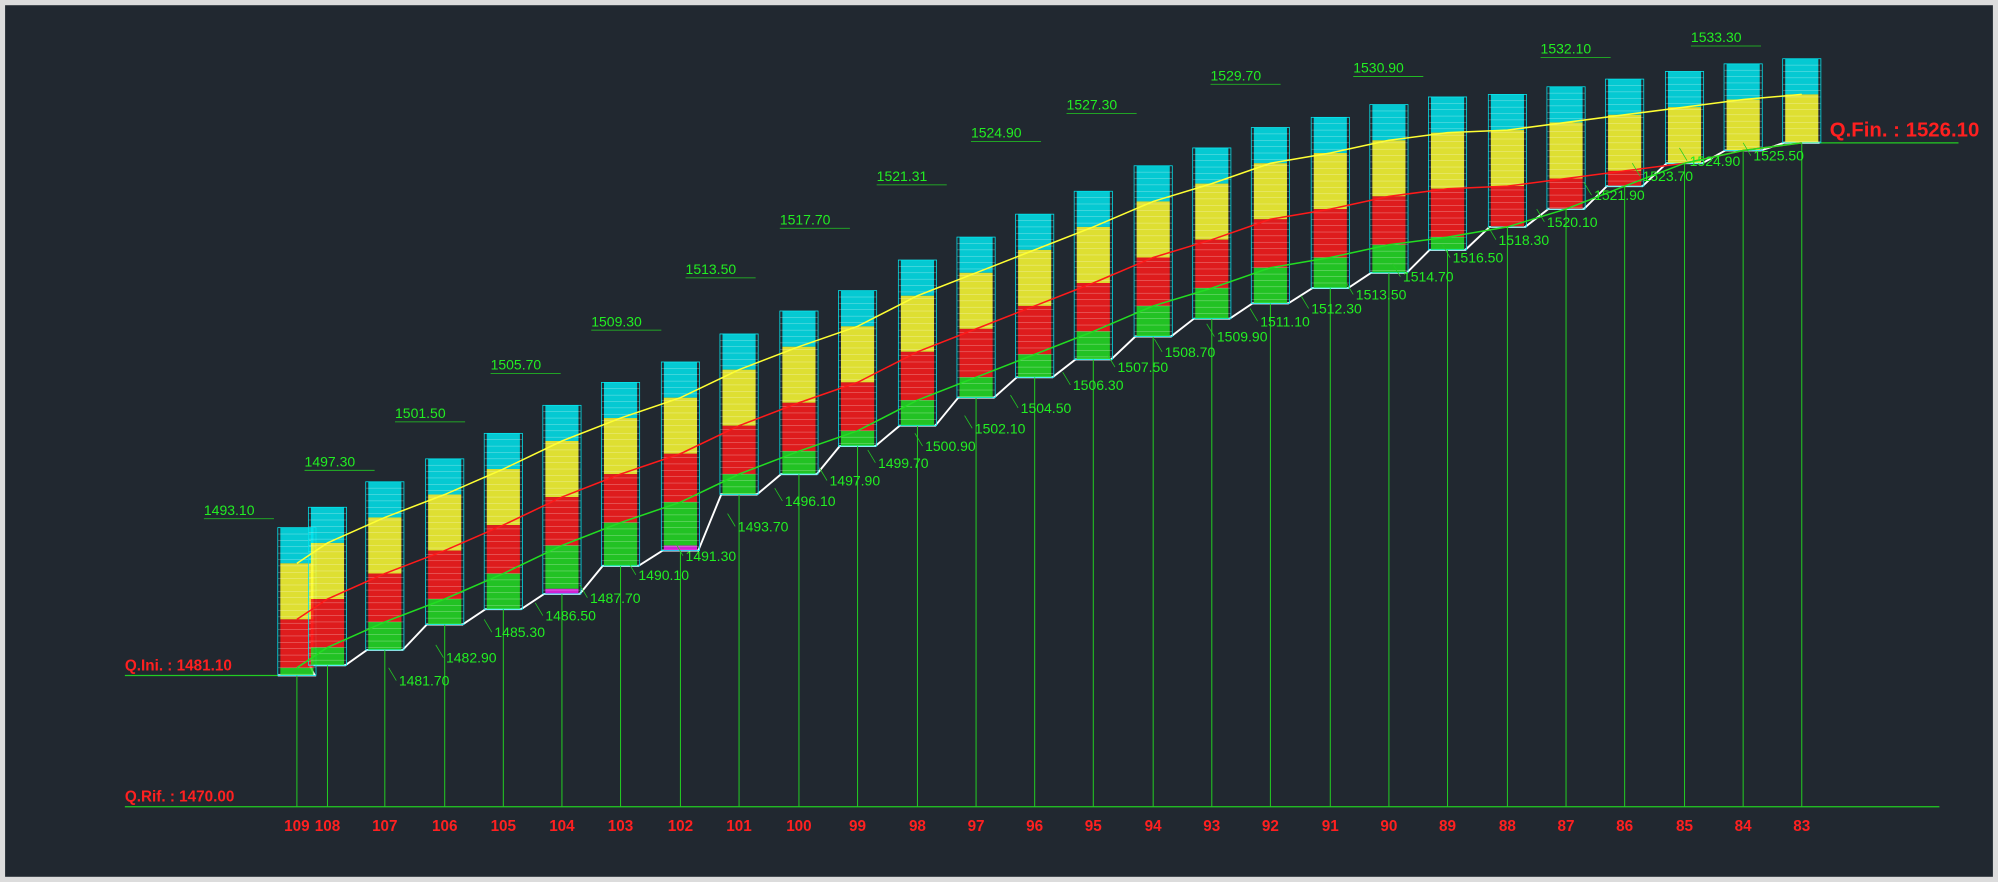 The width and height of the screenshot is (1998, 882). What do you see at coordinates (996, 133) in the screenshot?
I see `top-elevation: 1524.90` at bounding box center [996, 133].